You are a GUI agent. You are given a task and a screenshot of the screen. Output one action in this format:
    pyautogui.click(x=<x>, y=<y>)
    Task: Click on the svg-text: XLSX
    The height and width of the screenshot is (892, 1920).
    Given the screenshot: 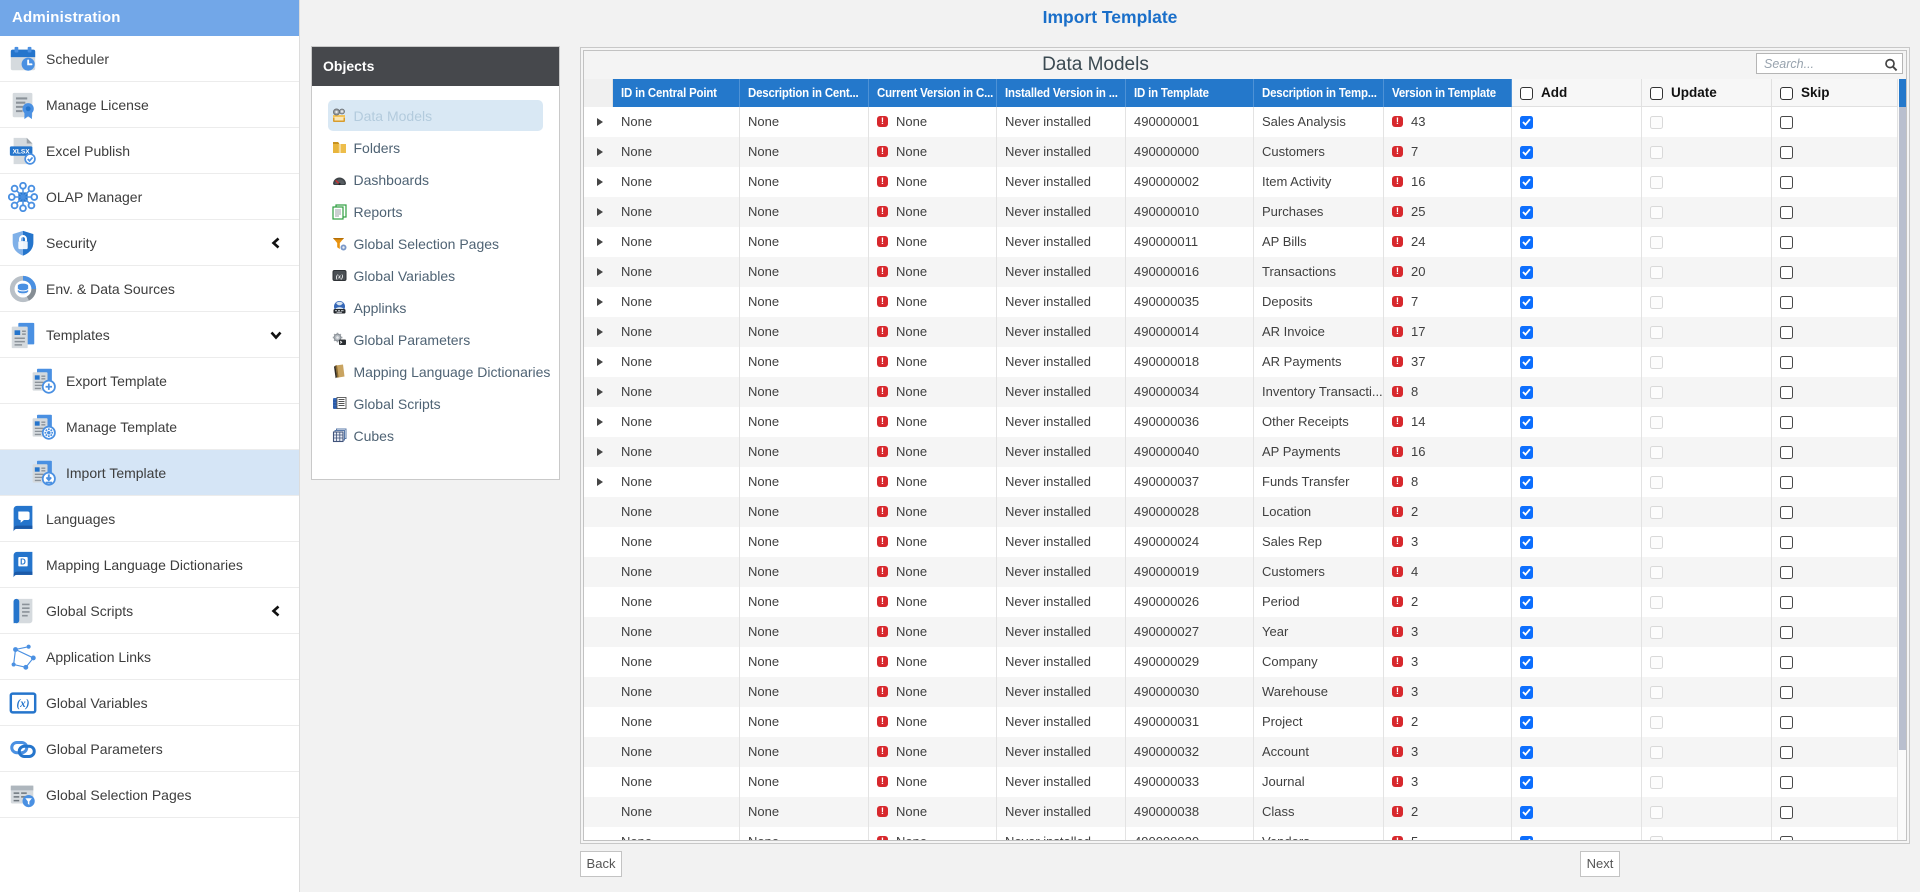 What is the action you would take?
    pyautogui.click(x=22, y=151)
    